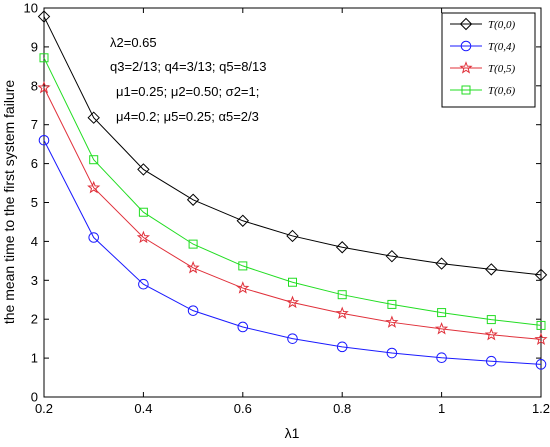 The height and width of the screenshot is (447, 550). Describe the element at coordinates (483, 68) in the screenshot. I see `legend-entry: T(0,5)` at that location.